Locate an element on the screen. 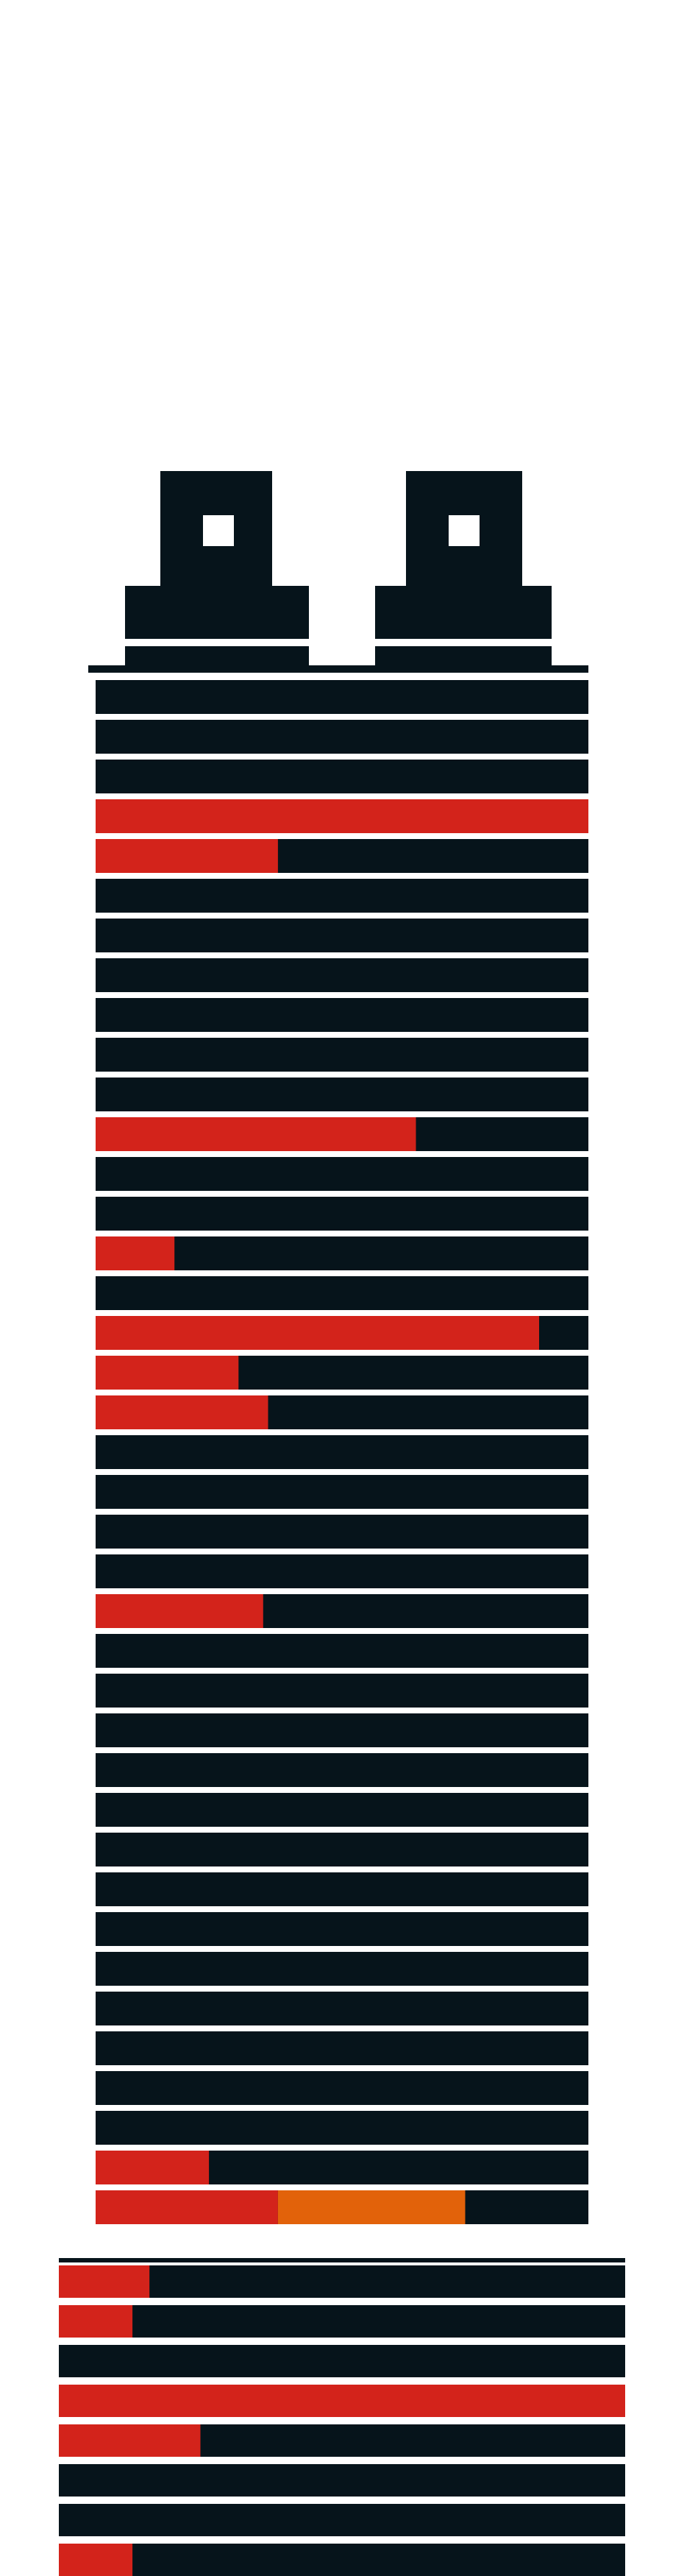 This screenshot has height=2576, width=684. upper-floor-22-bar is located at coordinates (342, 1532).